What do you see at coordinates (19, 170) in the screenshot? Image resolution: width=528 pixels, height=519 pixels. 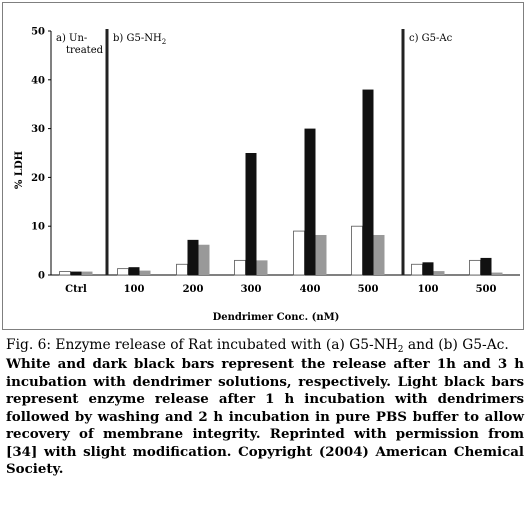 I see `y-axis-title: % LDH` at bounding box center [19, 170].